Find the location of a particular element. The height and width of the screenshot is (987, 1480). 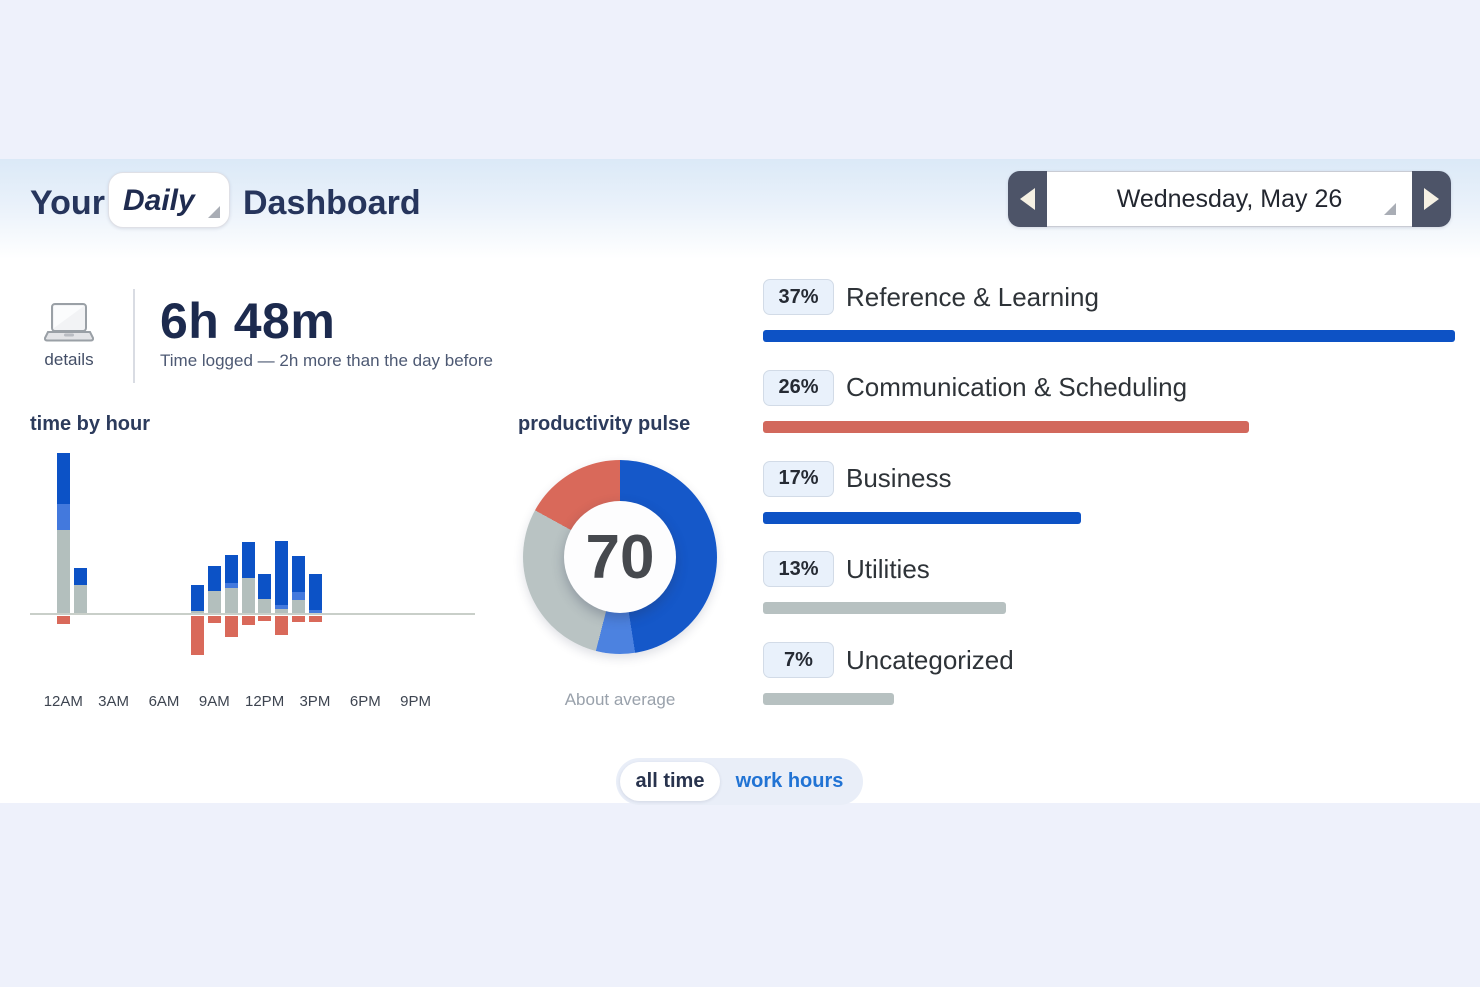

category-percent-badge: 26% is located at coordinates (798, 387).